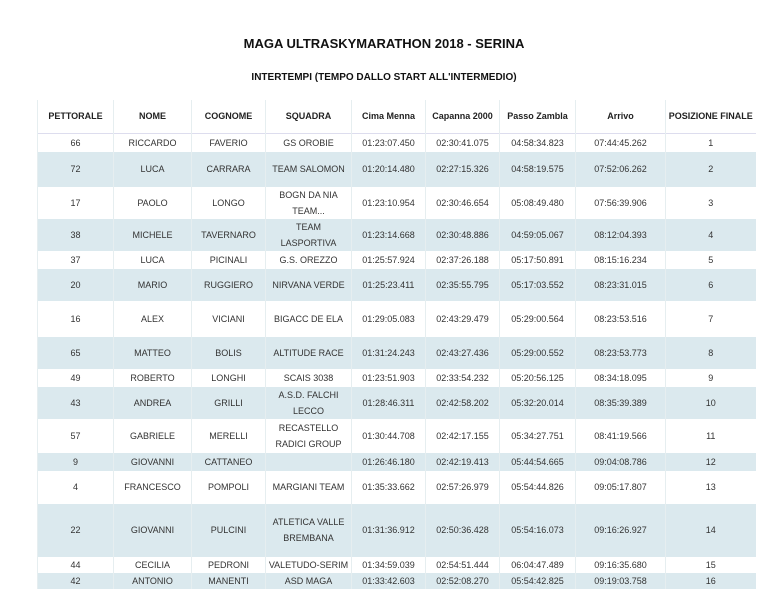 The image size is (768, 589). What do you see at coordinates (228, 487) in the screenshot?
I see `table-cell: POMPOLI` at bounding box center [228, 487].